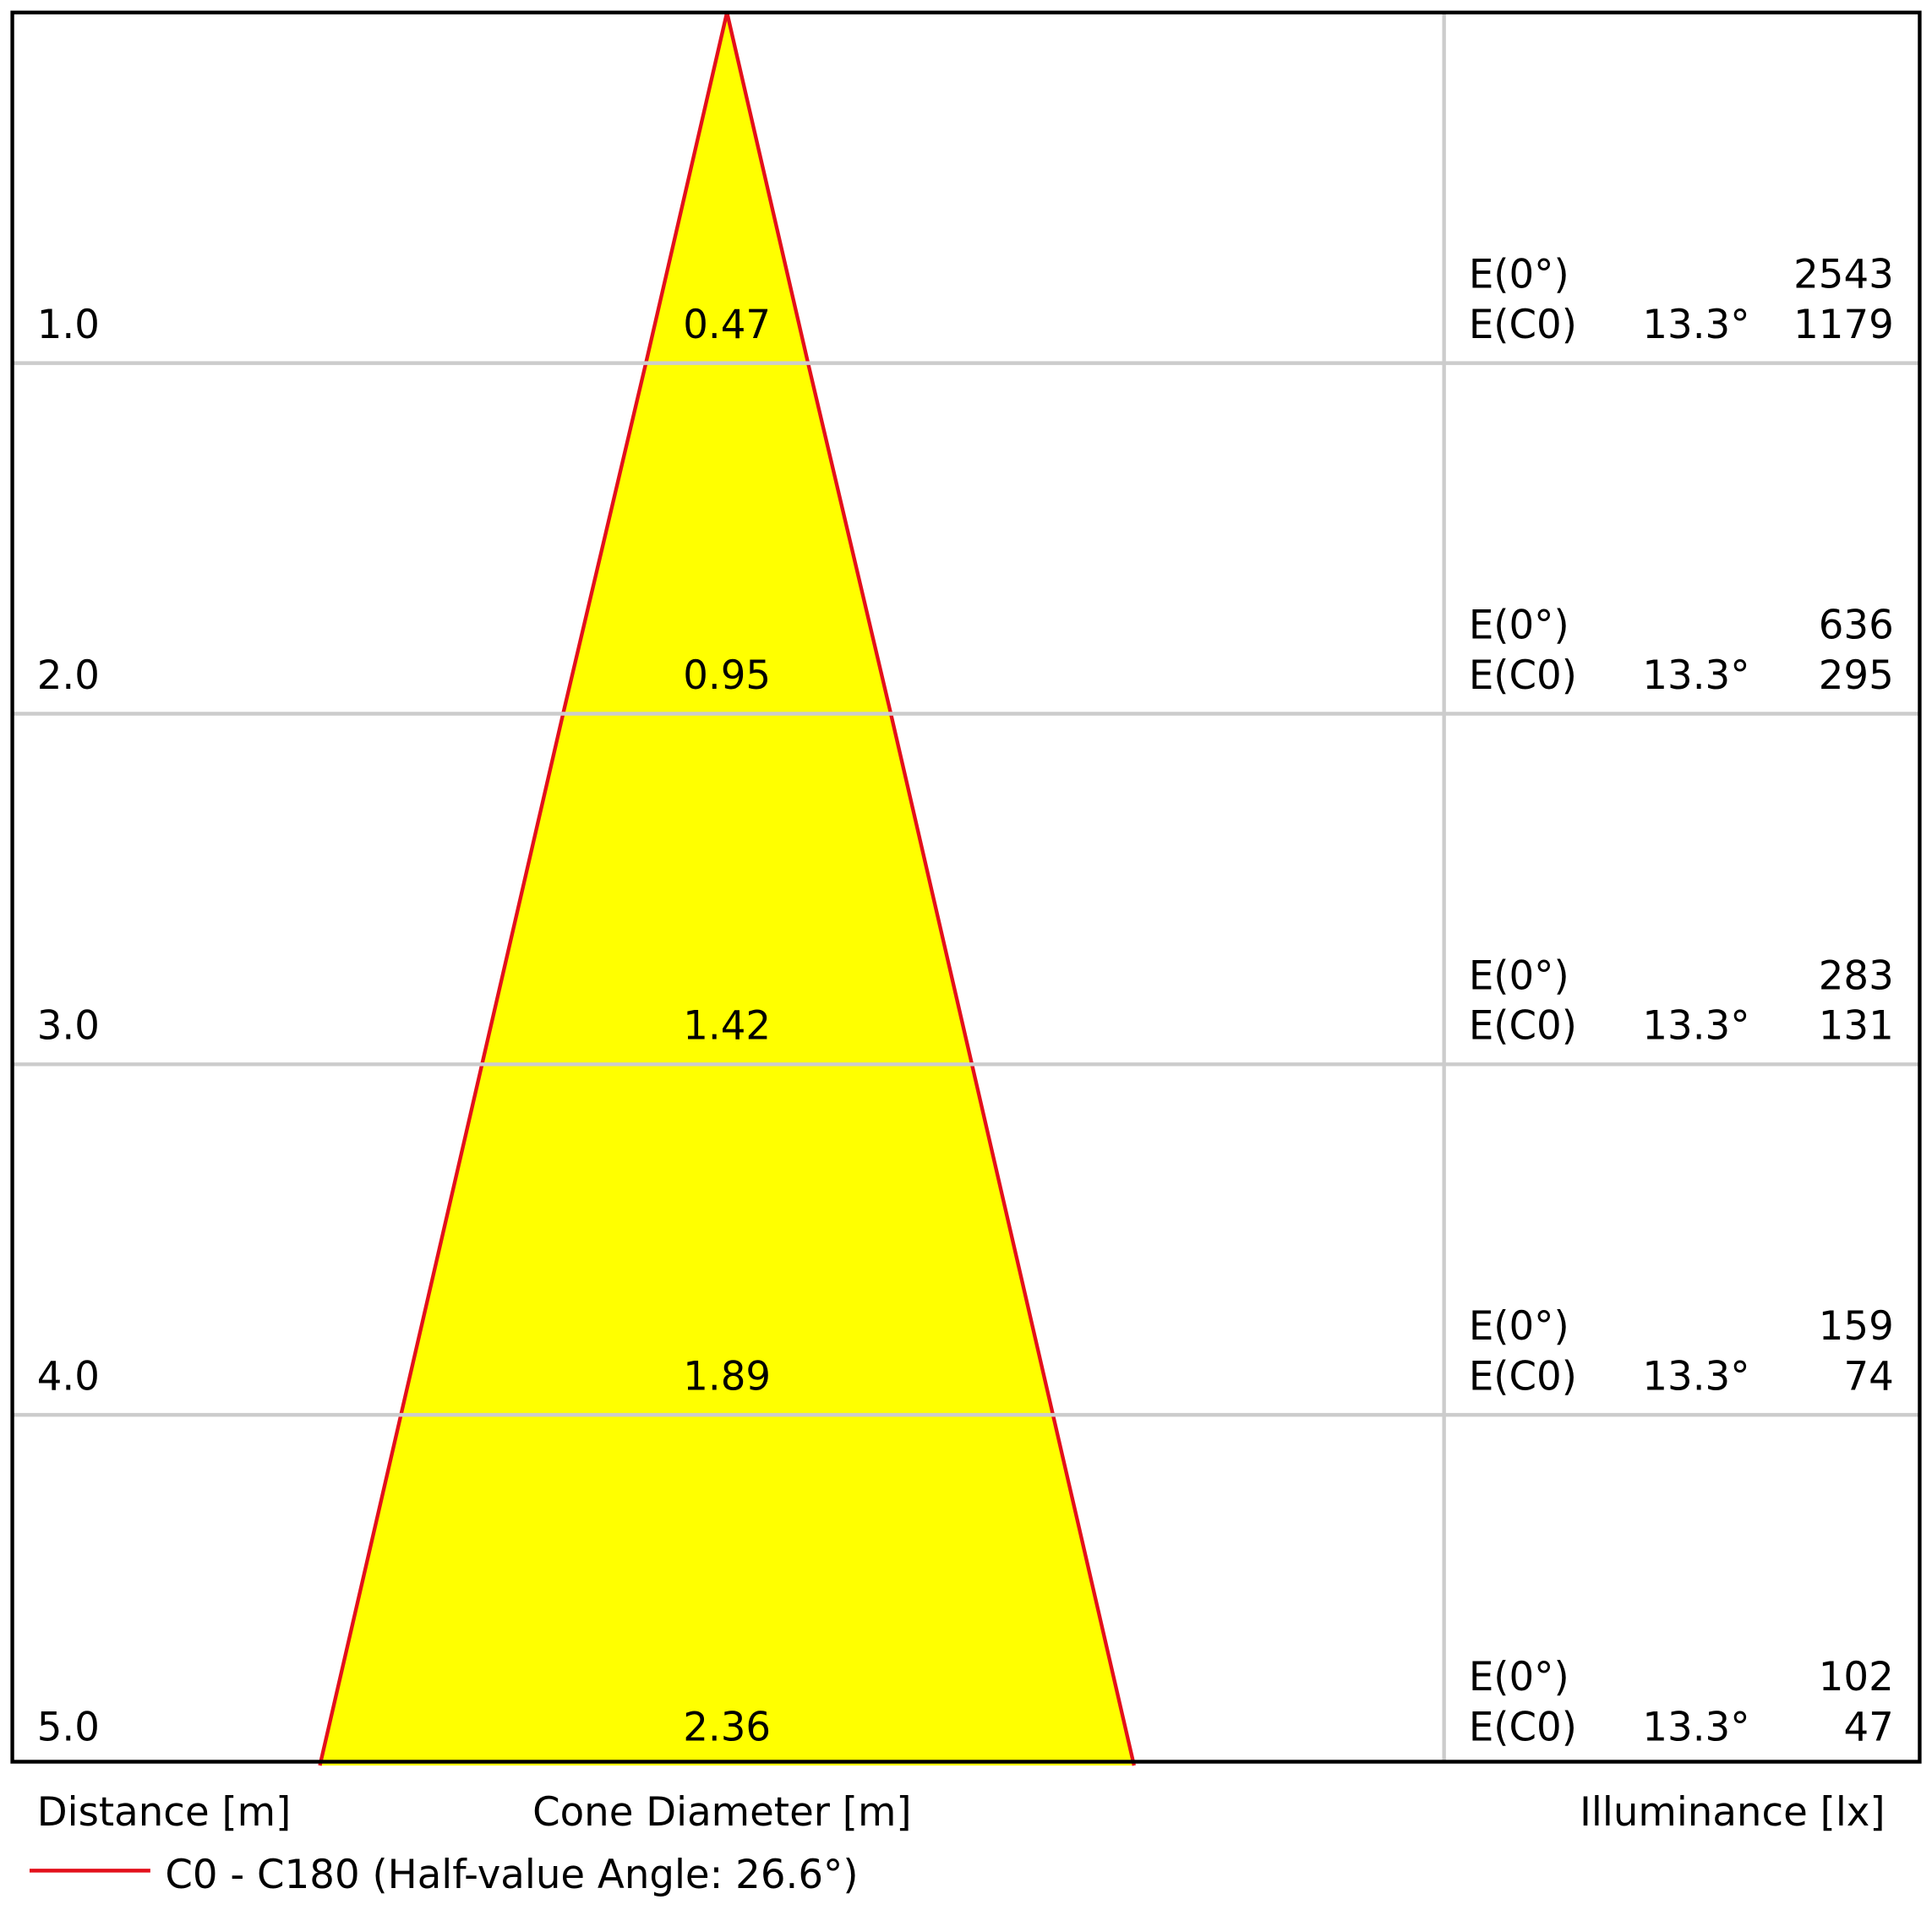 Image resolution: width=1932 pixels, height=1932 pixels. What do you see at coordinates (68, 1727) in the screenshot?
I see `distance-label: 5.0` at bounding box center [68, 1727].